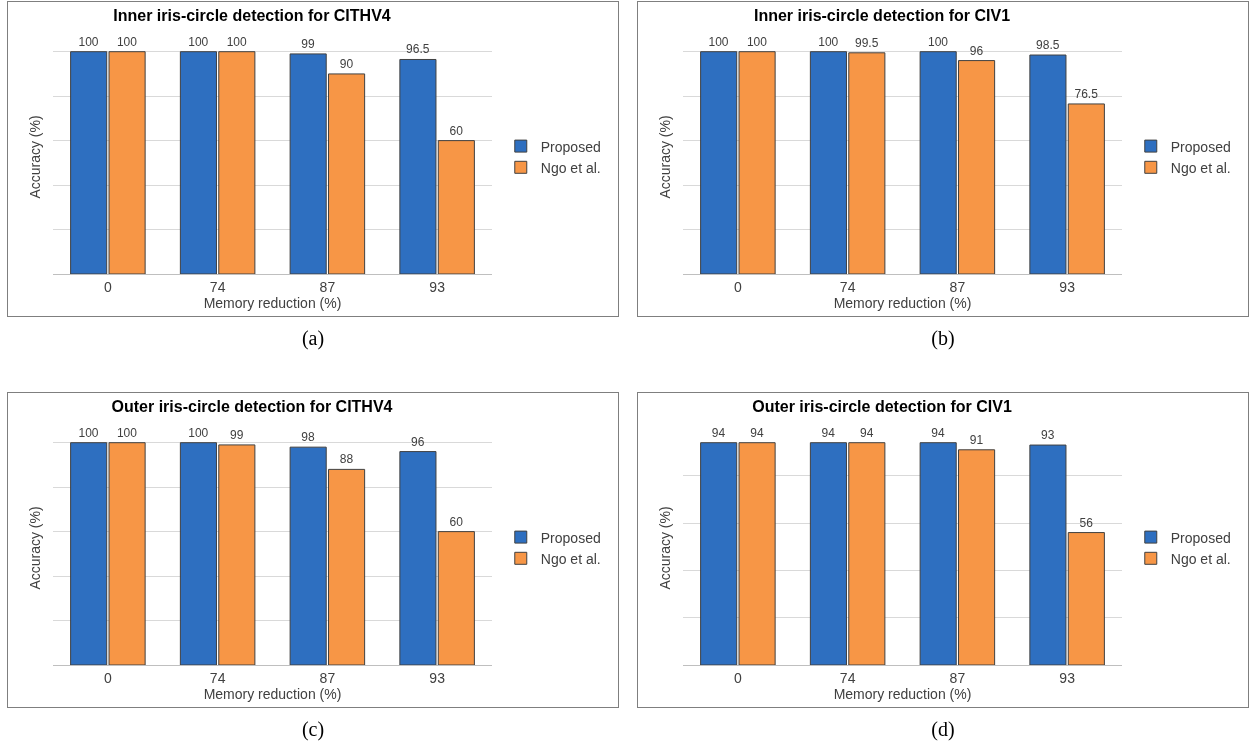  What do you see at coordinates (346, 63) in the screenshot?
I see `data-label: 90` at bounding box center [346, 63].